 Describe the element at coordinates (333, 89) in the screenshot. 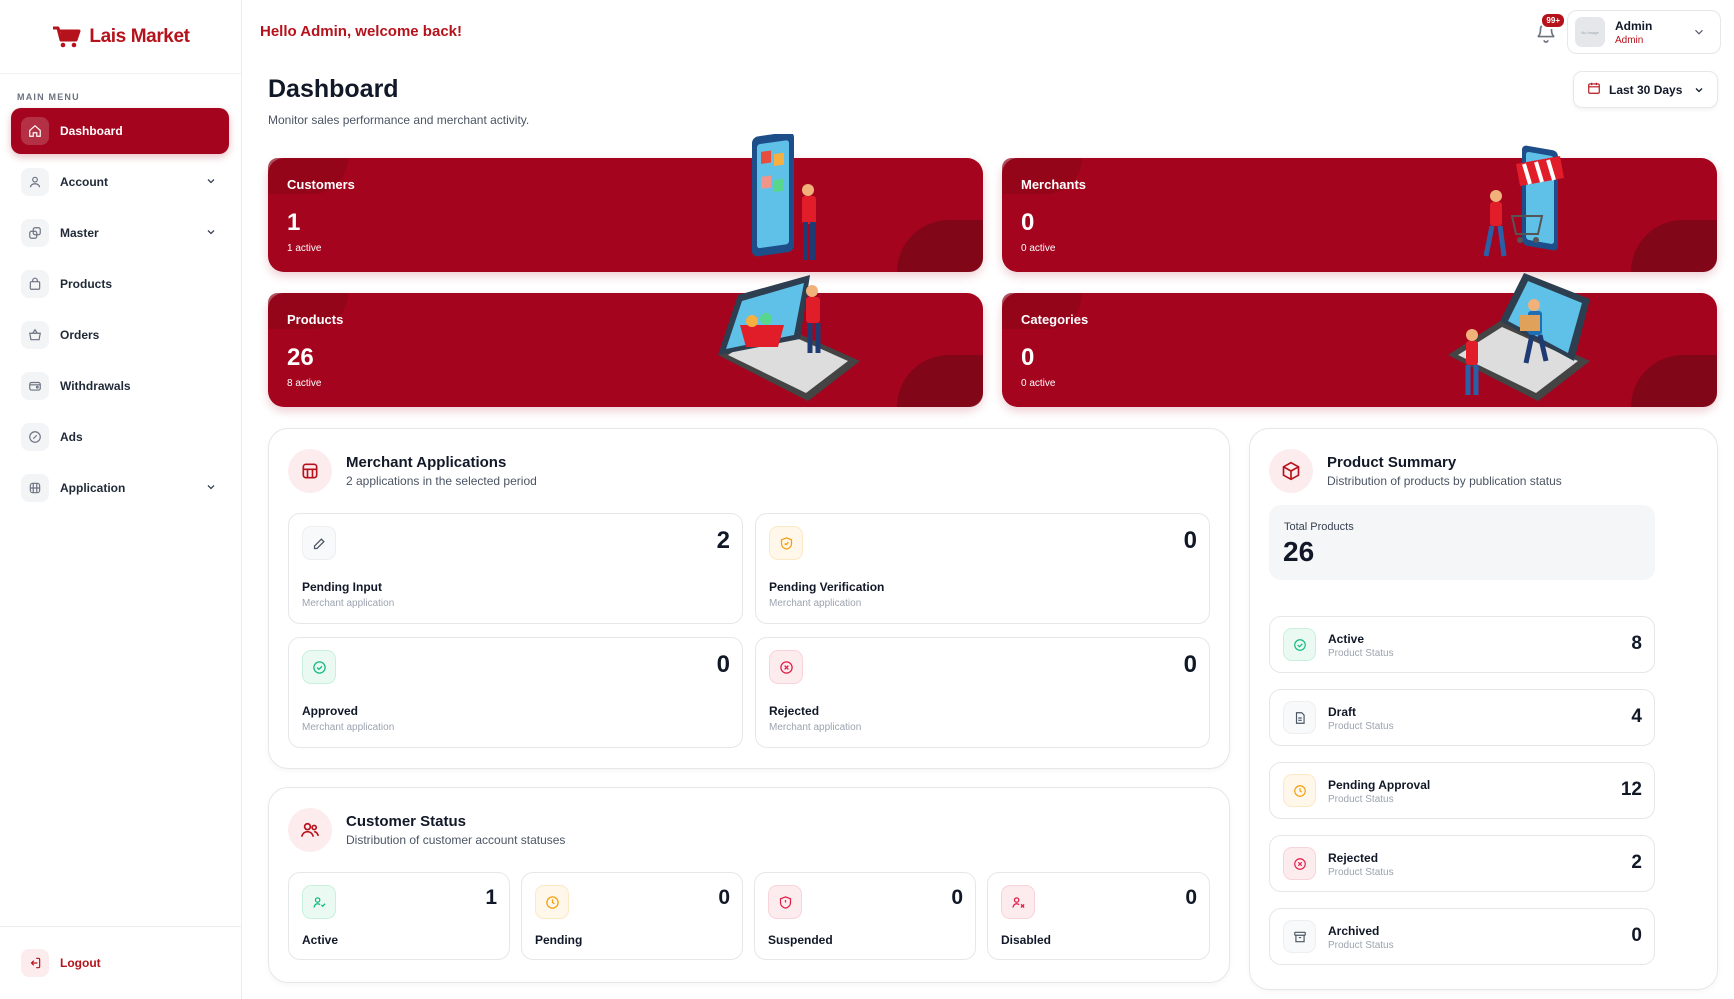

I see `page-title: Dashboard` at that location.